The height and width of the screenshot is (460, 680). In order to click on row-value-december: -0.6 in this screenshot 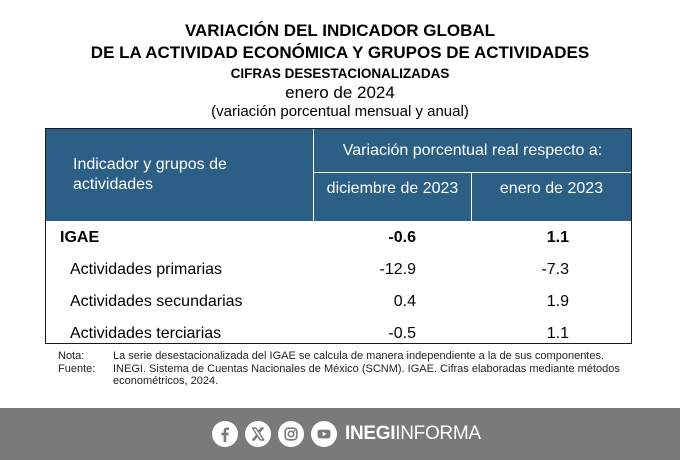, I will do `click(402, 237)`.